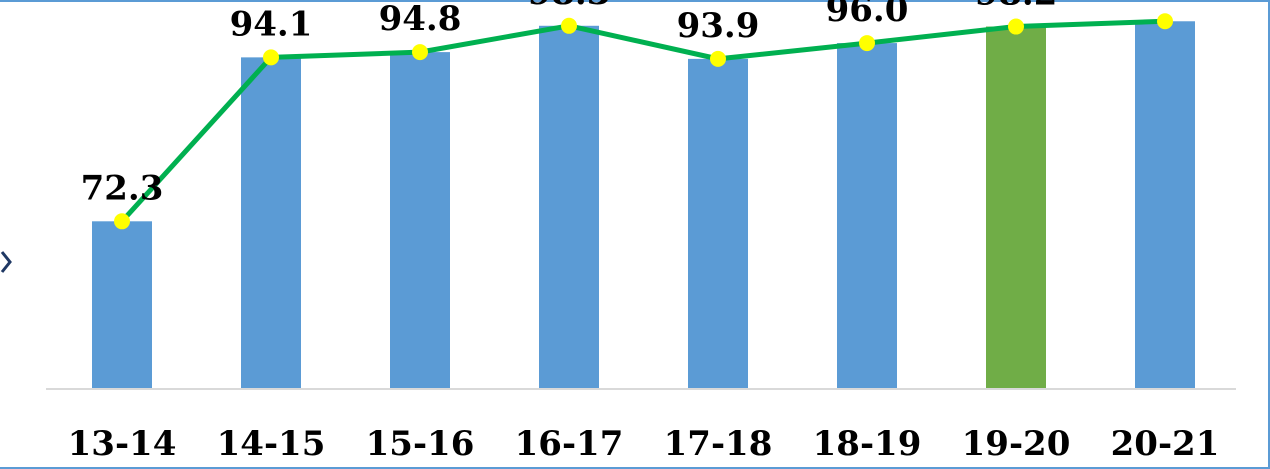 The height and width of the screenshot is (469, 1270). I want to click on category-label-20-21: 20-21, so click(1165, 444).